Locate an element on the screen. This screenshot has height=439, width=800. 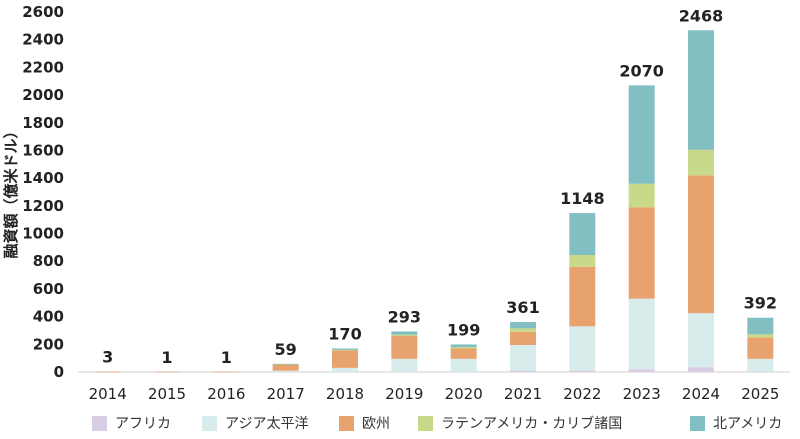
bar-total-label: 2070 is located at coordinates (641, 70).